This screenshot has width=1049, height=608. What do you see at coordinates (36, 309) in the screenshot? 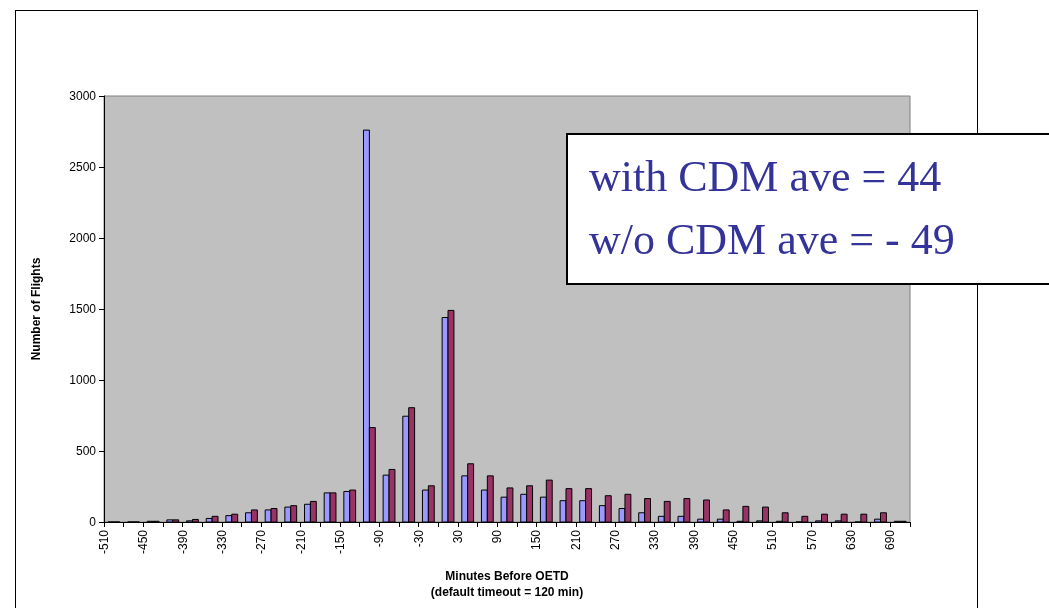
I see `y-axis-title: Number of Flights` at bounding box center [36, 309].